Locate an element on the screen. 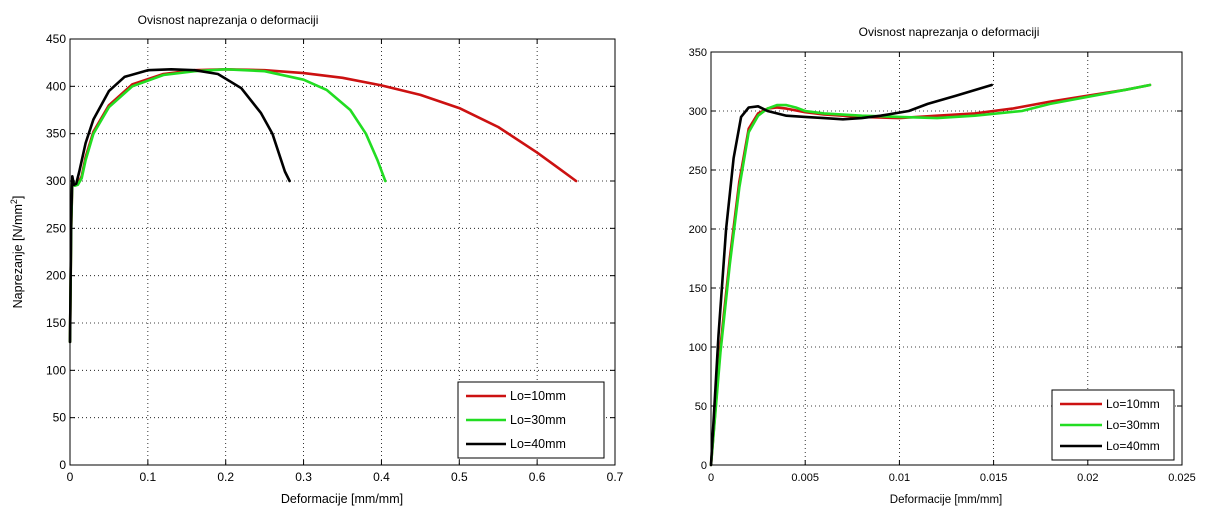 The image size is (1211, 514). chart-left-y-tick-label: 0 is located at coordinates (62, 465).